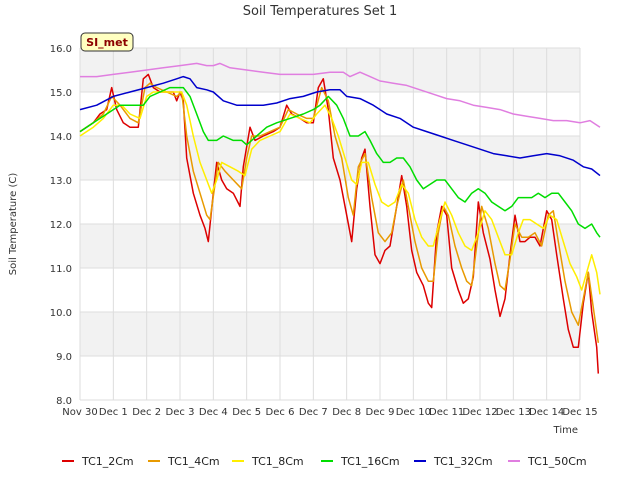 This screenshot has width=640, height=480. I want to click on x-tick-label: Dec 2, so click(146, 412).